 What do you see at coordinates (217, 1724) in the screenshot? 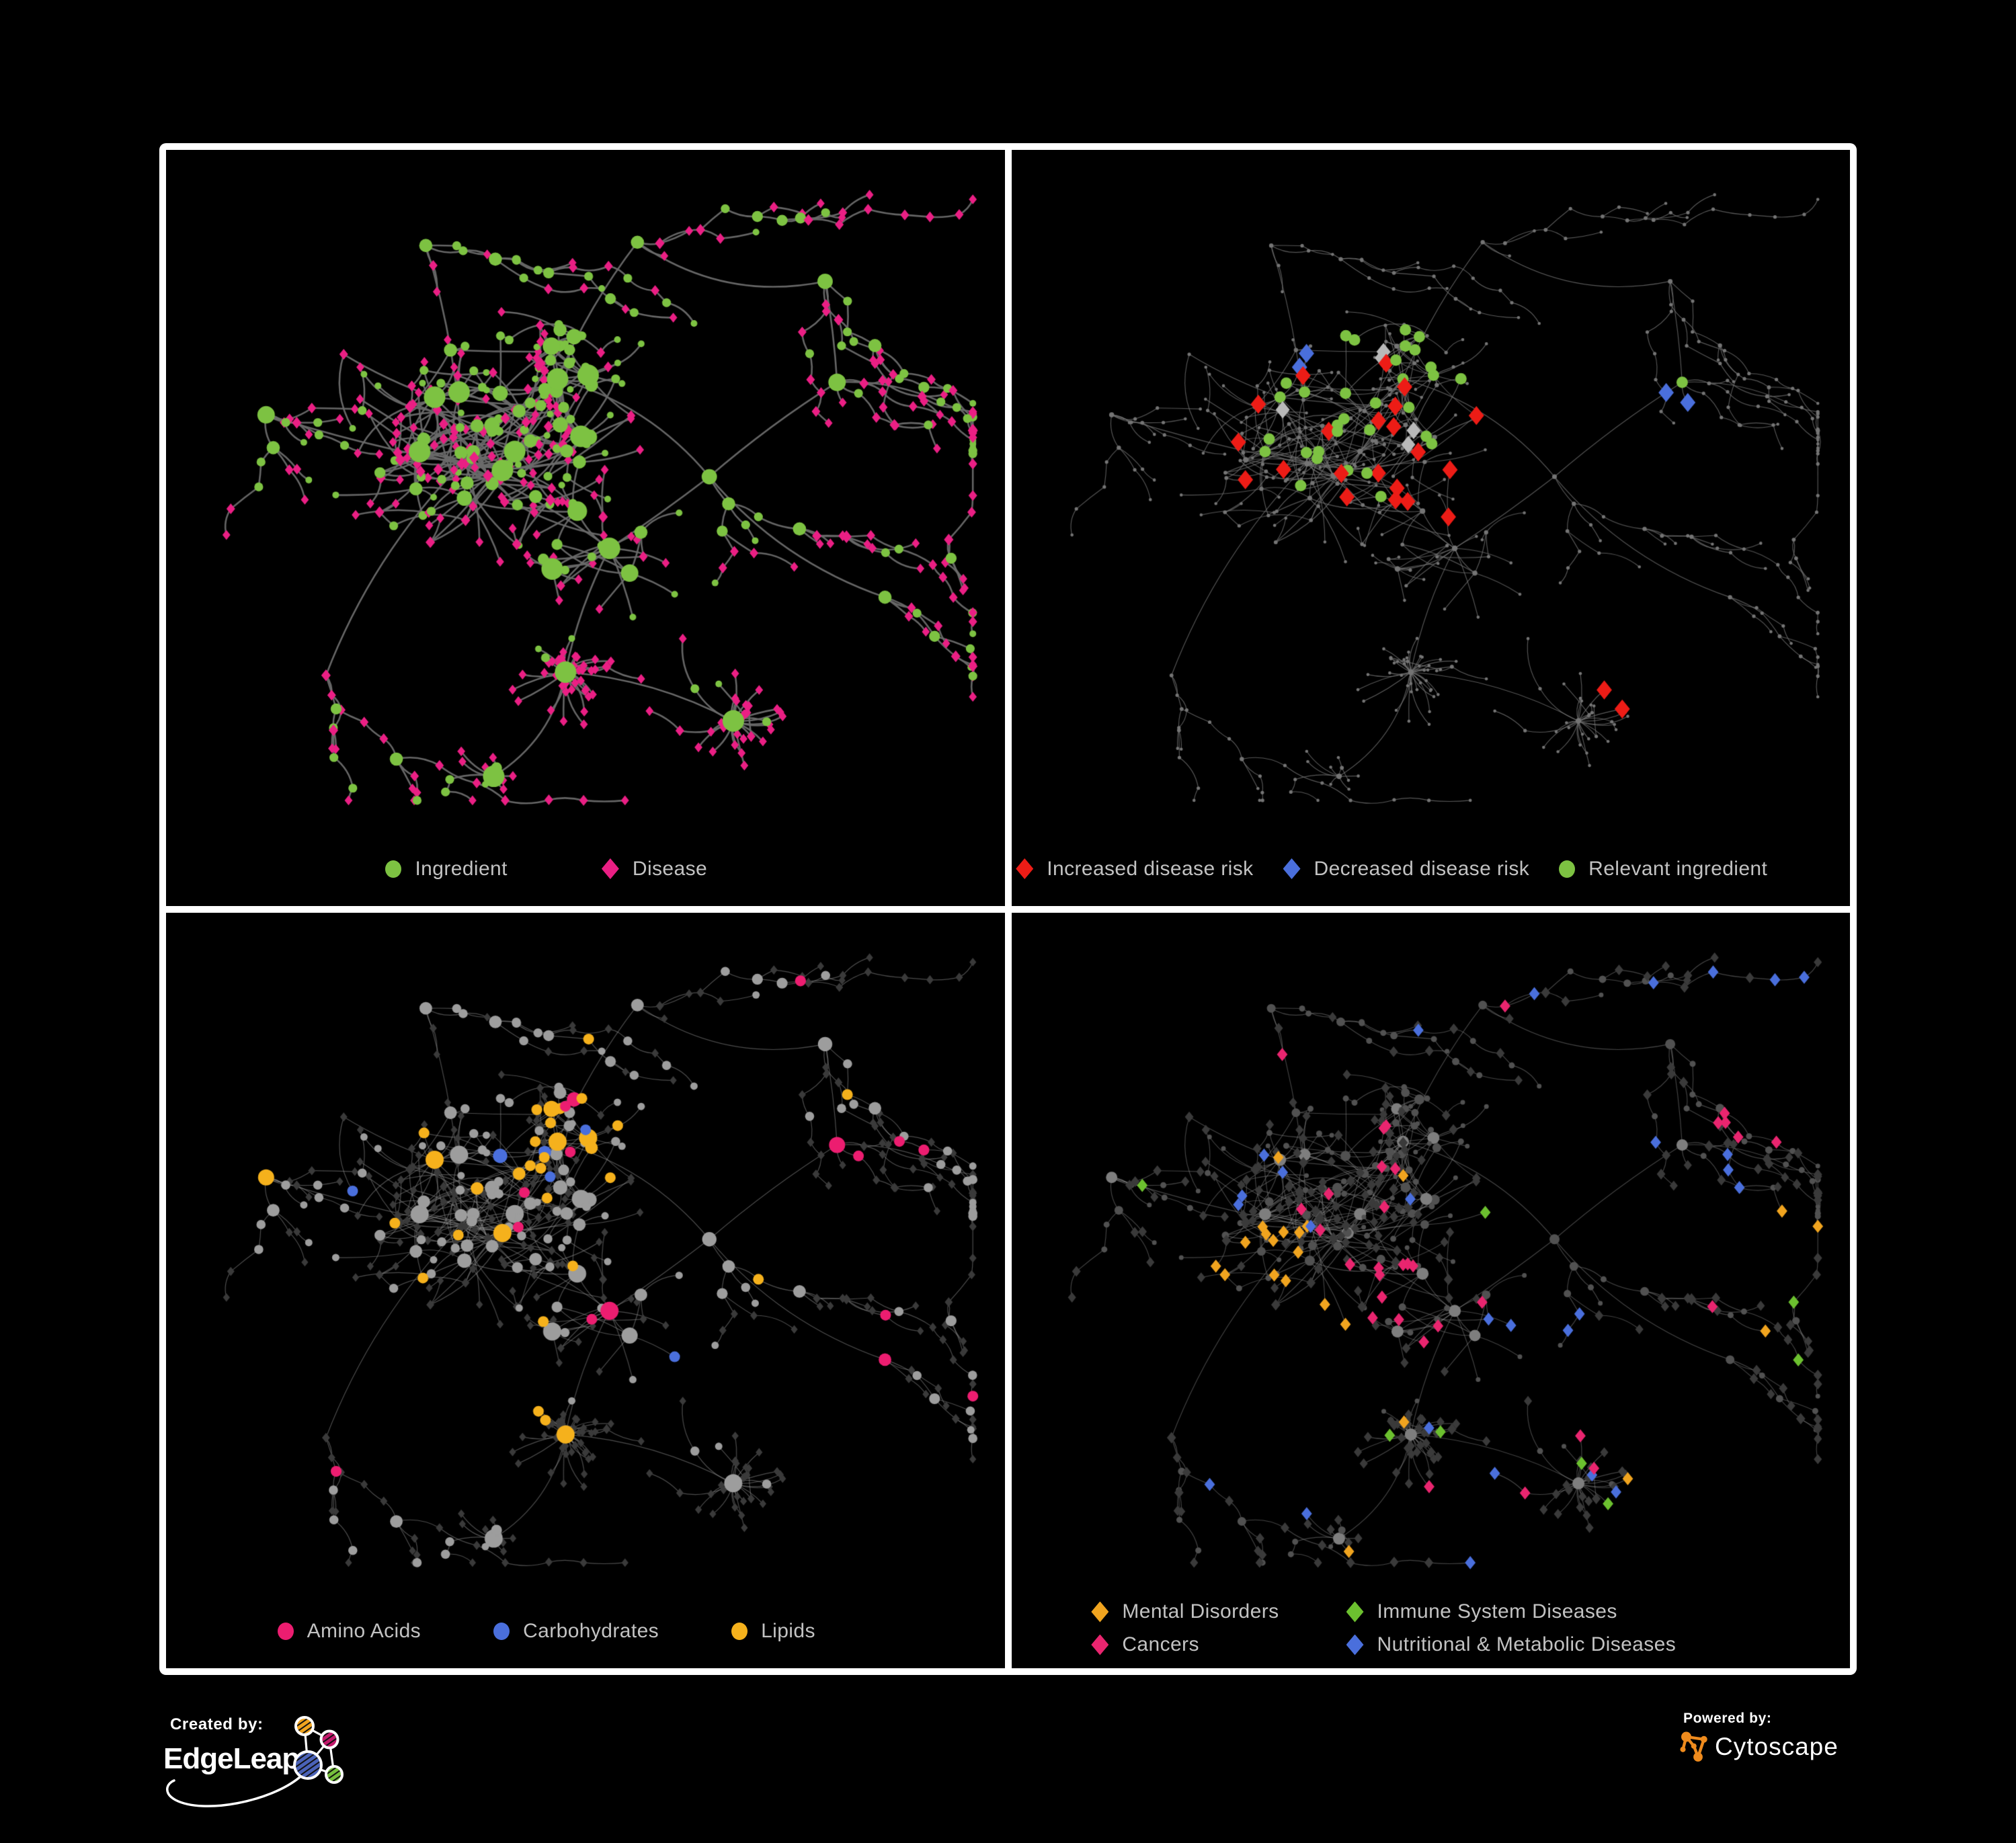
I see `created-by-label: Created by:` at bounding box center [217, 1724].